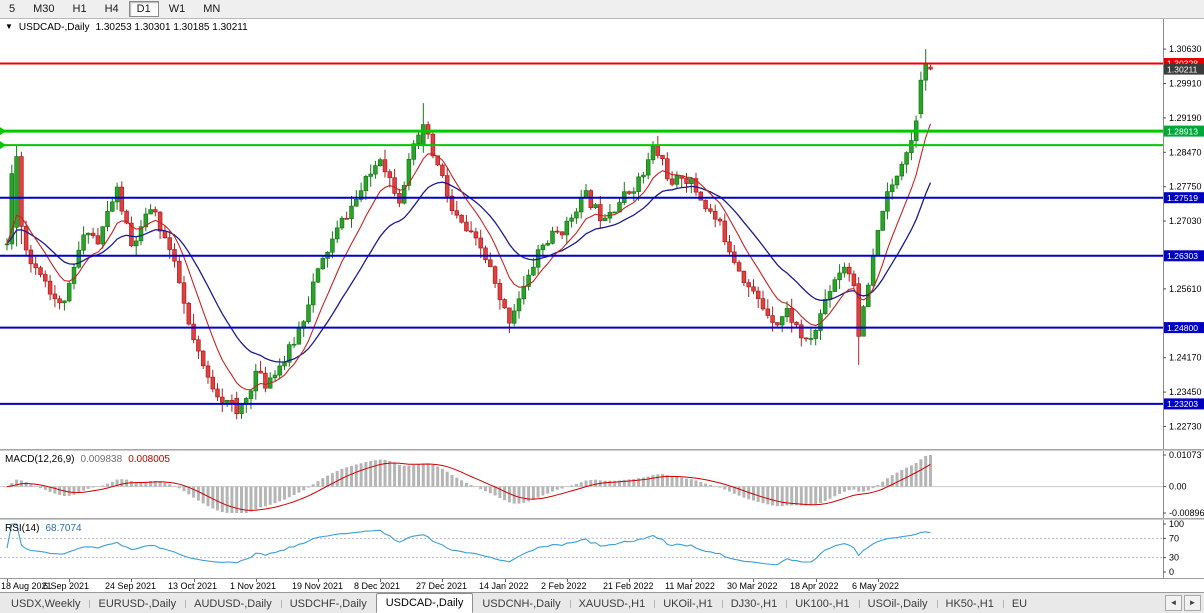 This screenshot has height=613, width=1204. Describe the element at coordinates (1192, 603) in the screenshot. I see `tab-scroll-right-button: ►` at that location.